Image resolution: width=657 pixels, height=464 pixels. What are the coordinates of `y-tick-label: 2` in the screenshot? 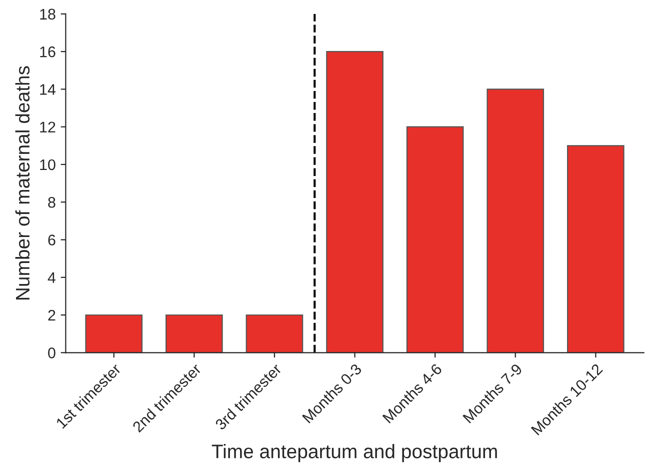 It's located at (52, 315).